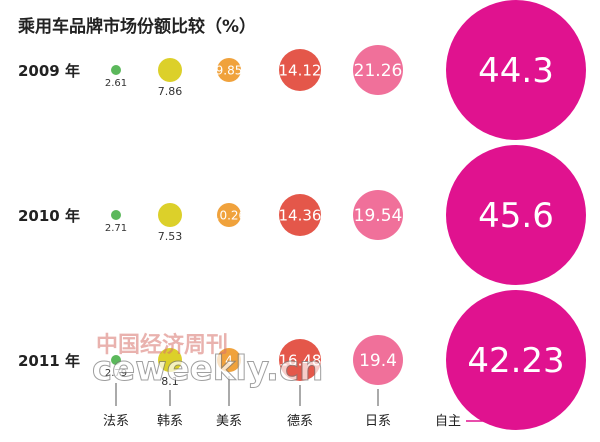 The width and height of the screenshot is (600, 442). I want to click on bubble-value-2011-自主: 42.23, so click(515, 361).